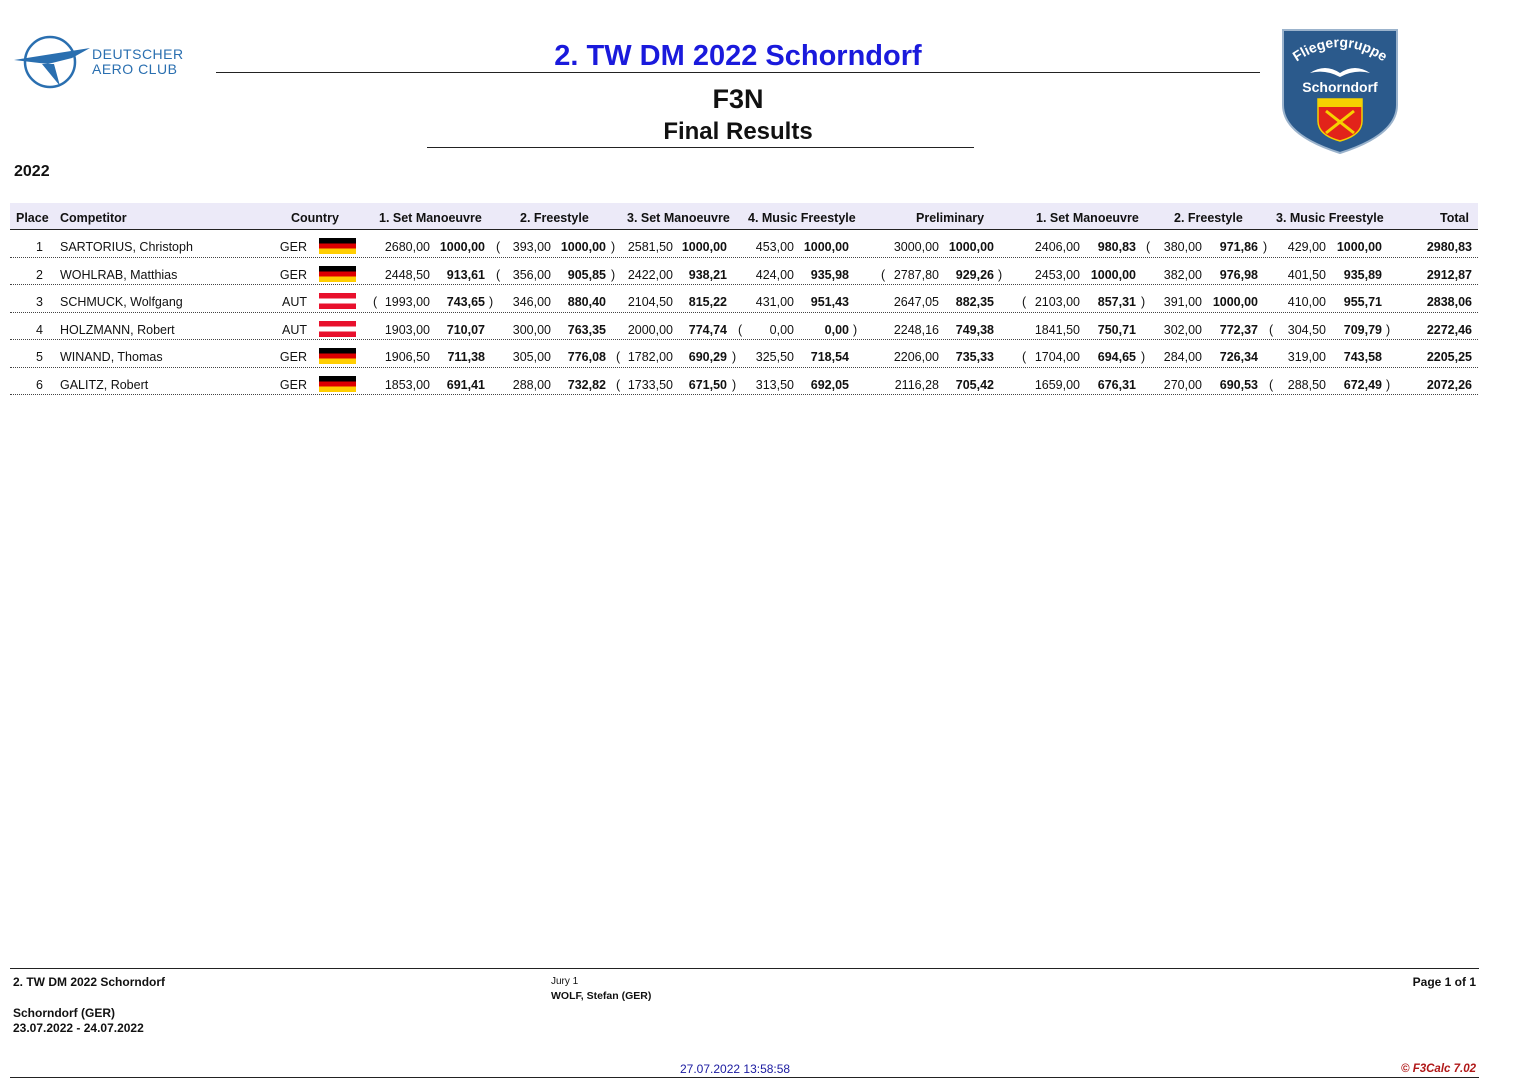 The width and height of the screenshot is (1525, 1079). I want to click on cell-r4-score: 718,54, so click(829, 357).